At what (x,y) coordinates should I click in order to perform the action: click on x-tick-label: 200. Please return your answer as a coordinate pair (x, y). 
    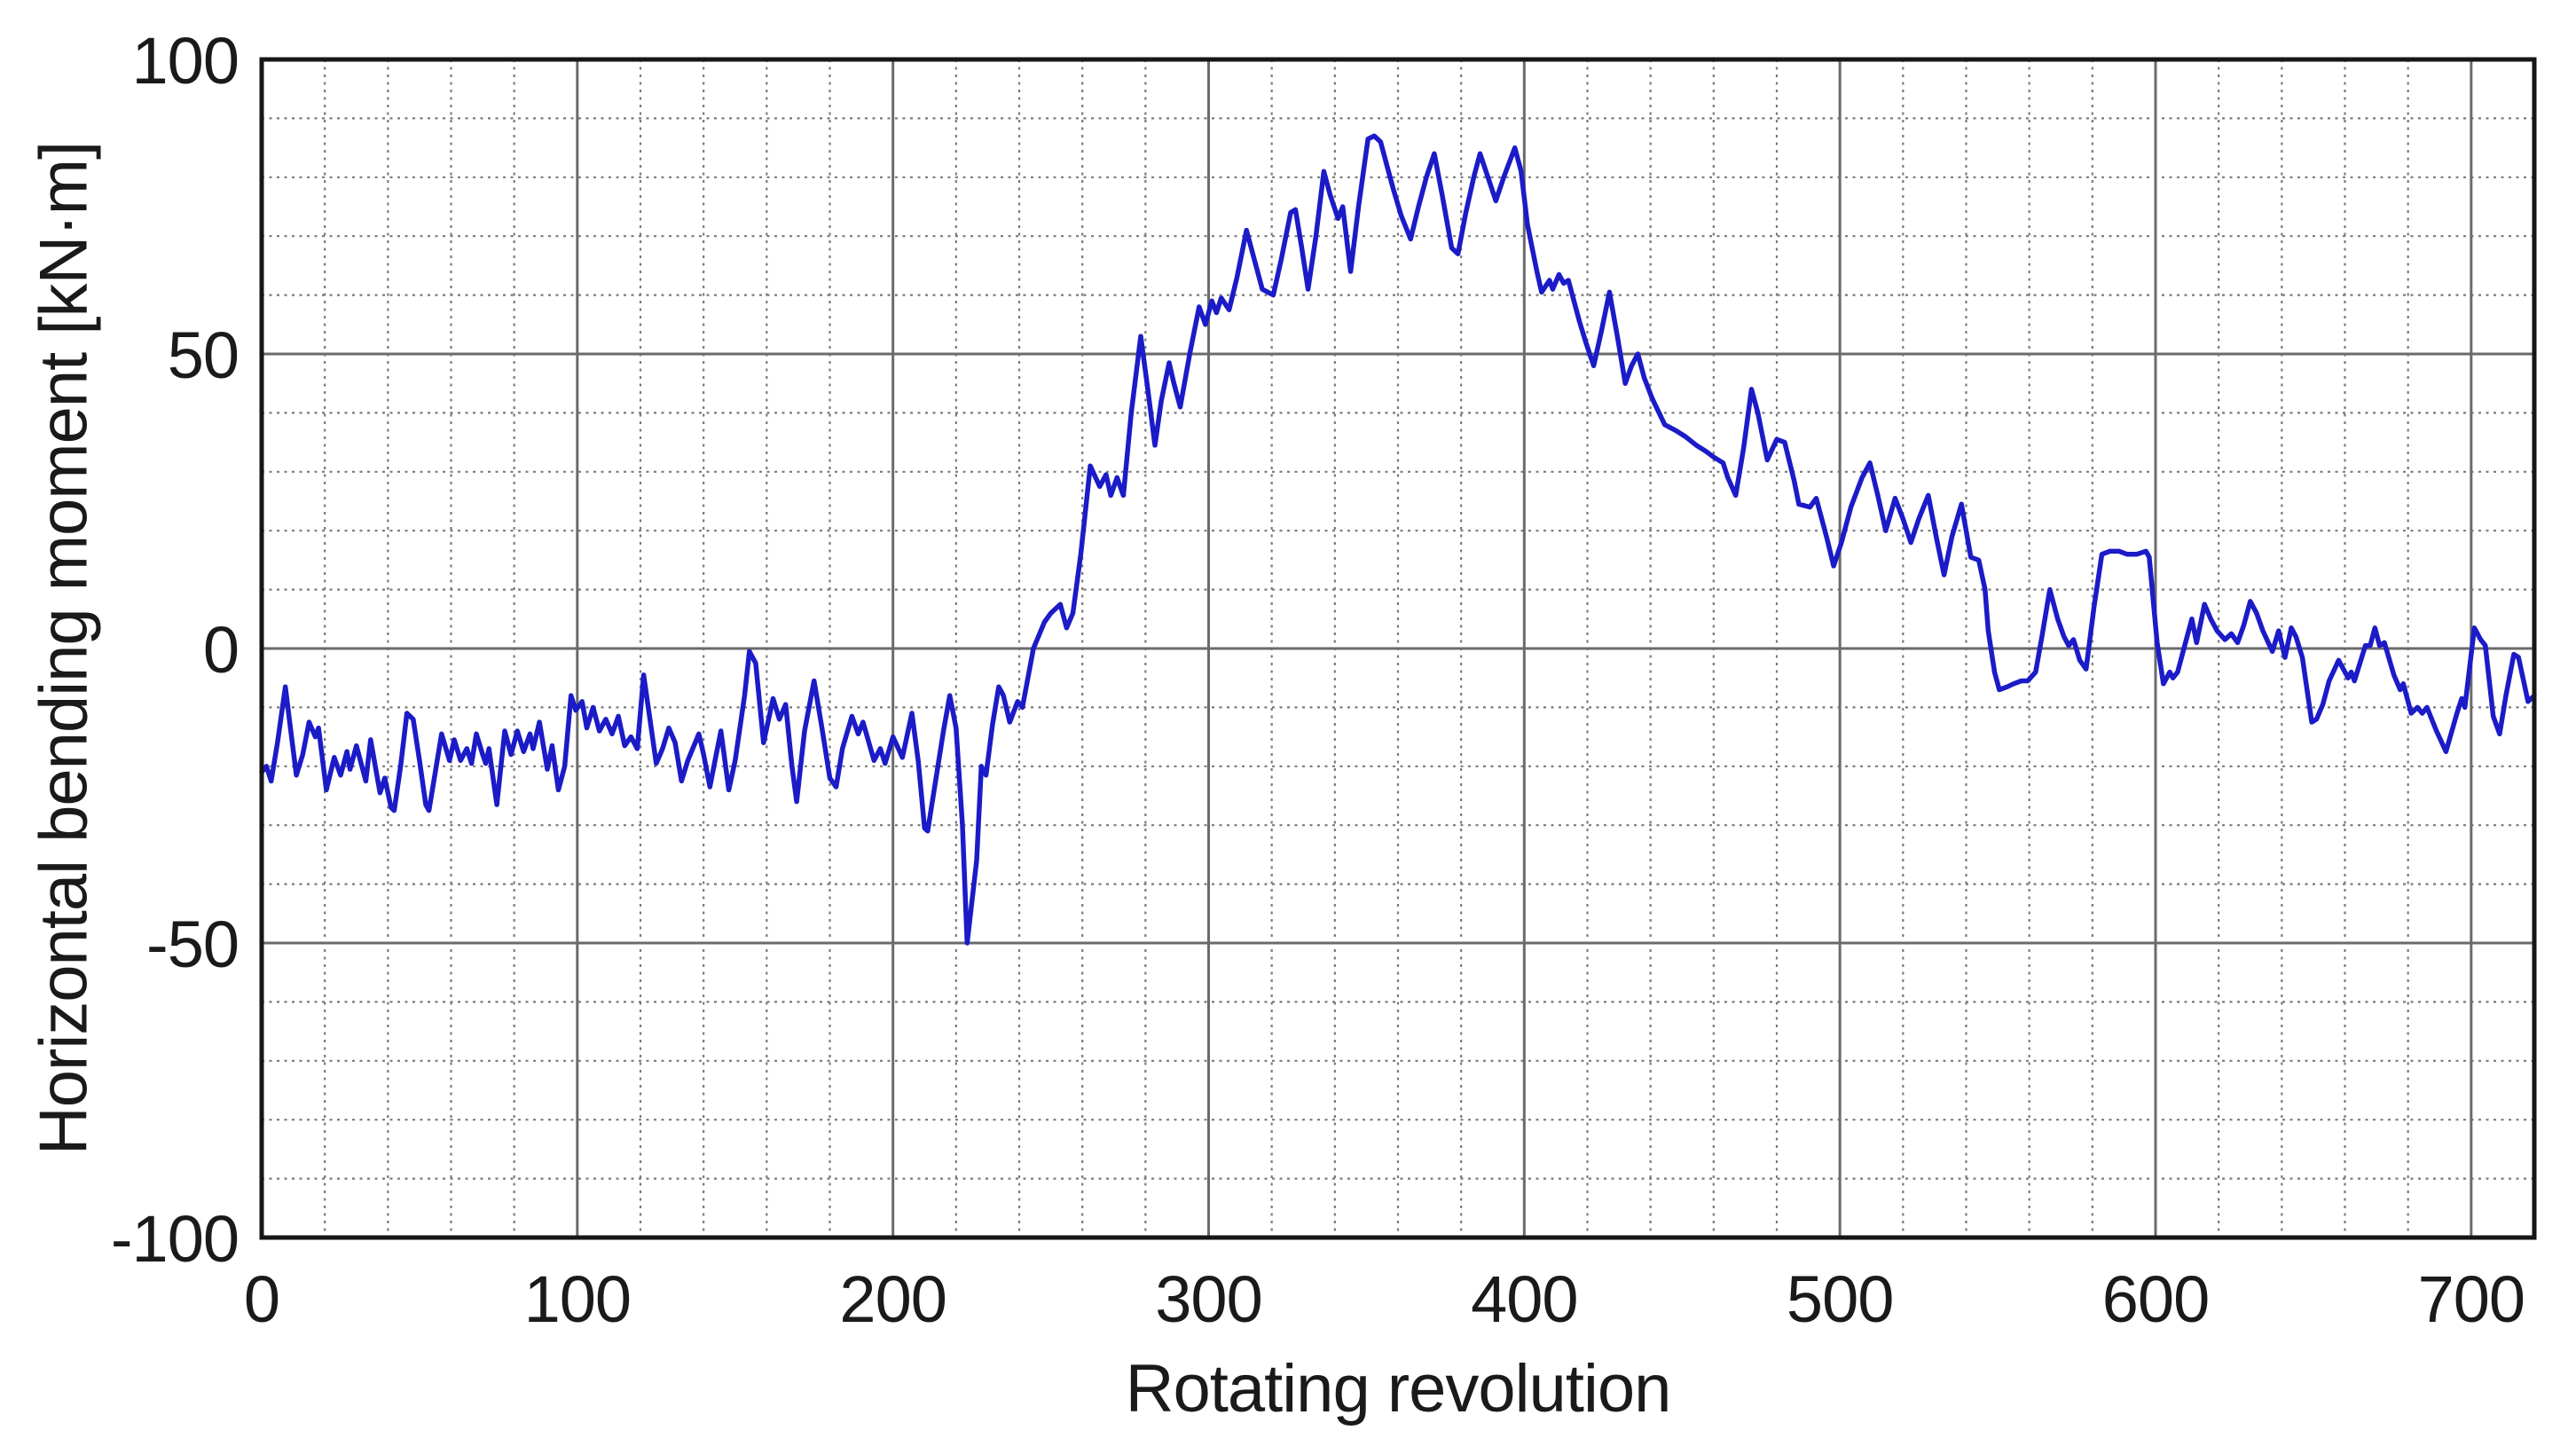
    Looking at the image, I should click on (892, 1299).